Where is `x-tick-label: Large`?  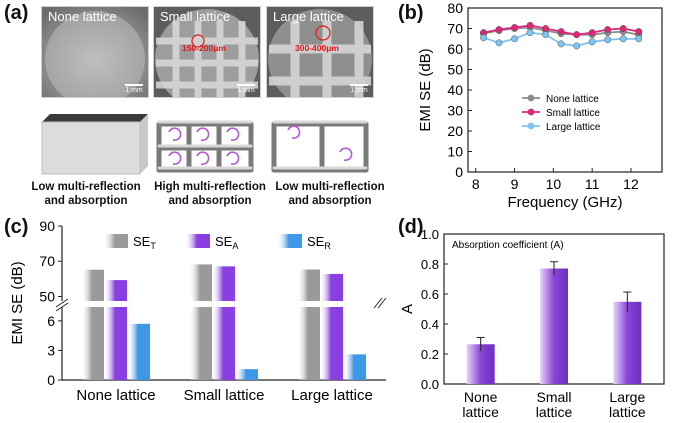 x-tick-label: Large is located at coordinates (627, 397).